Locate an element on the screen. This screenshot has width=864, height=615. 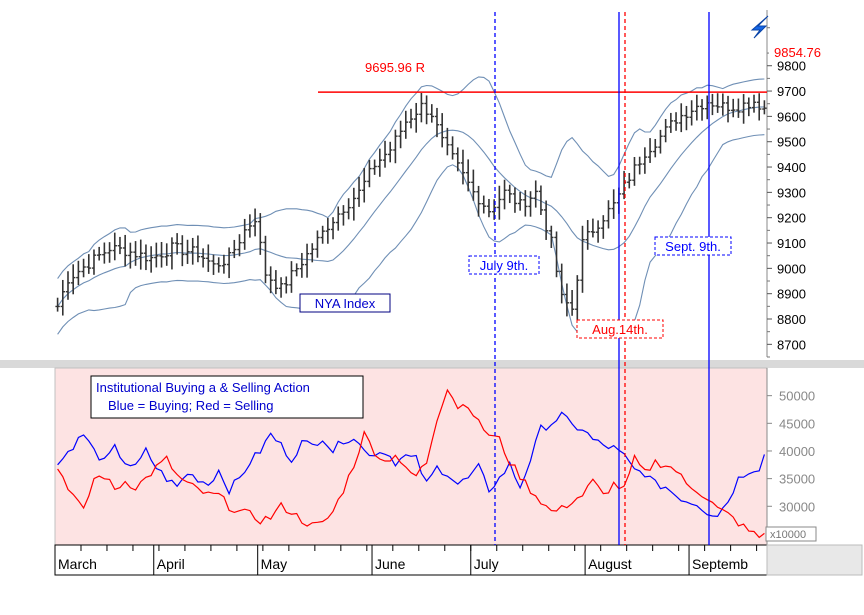
price-y-tick-label: 8900 is located at coordinates (791, 294).